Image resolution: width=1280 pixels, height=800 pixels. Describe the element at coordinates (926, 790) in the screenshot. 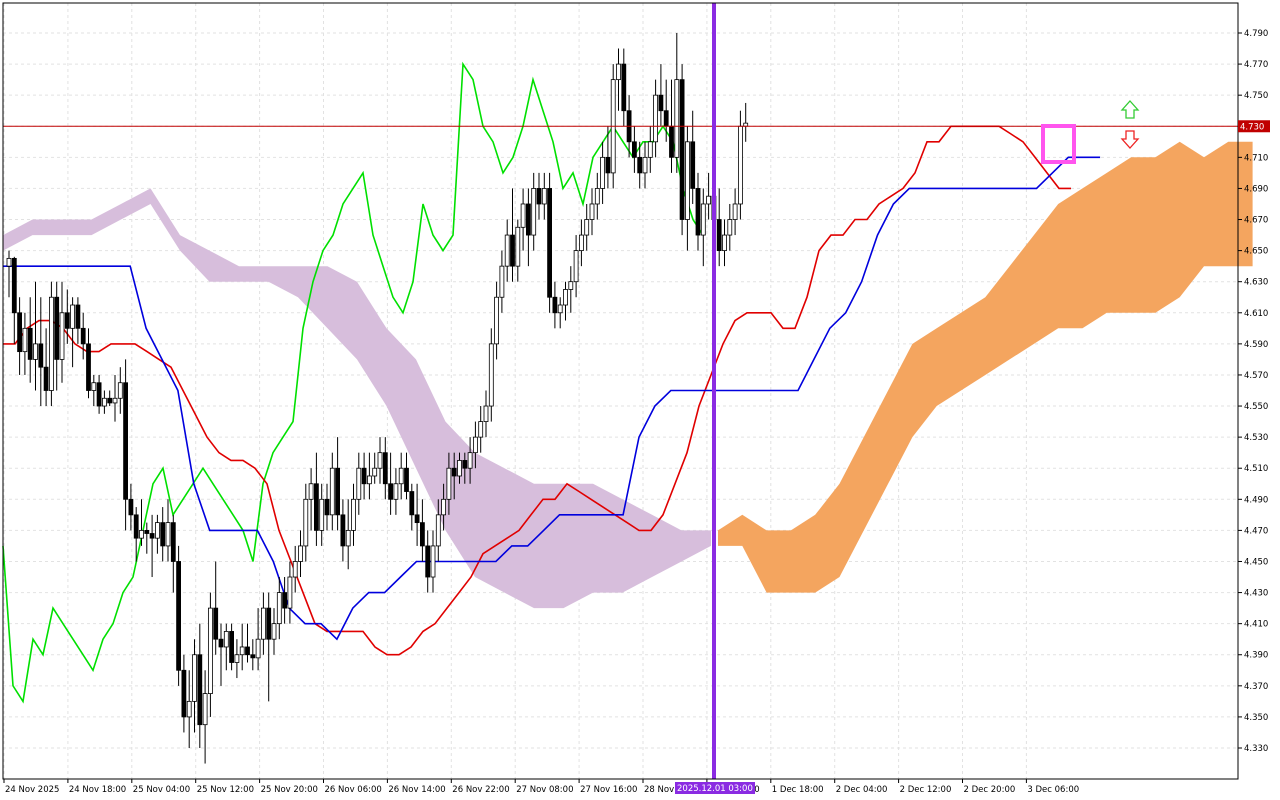

I see `x-tick-label: 2 Dec 12:00` at that location.